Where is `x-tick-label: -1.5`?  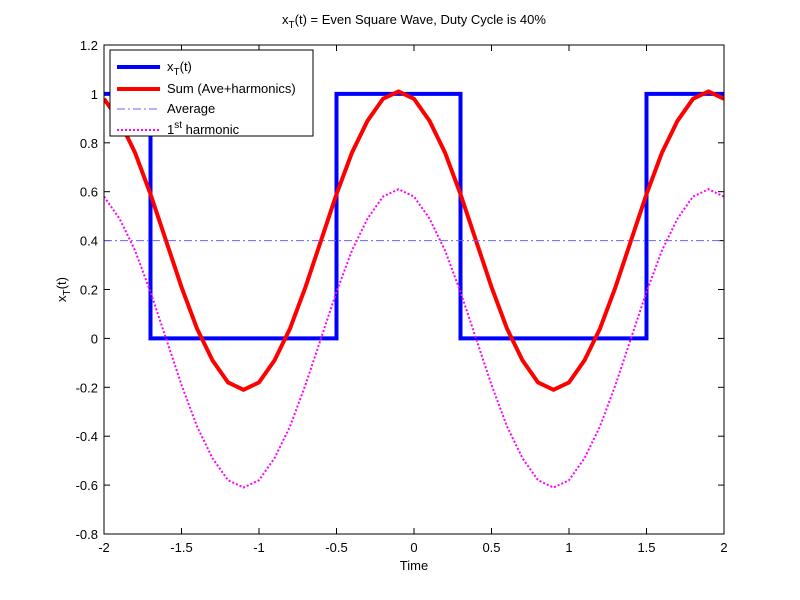 x-tick-label: -1.5 is located at coordinates (181, 547).